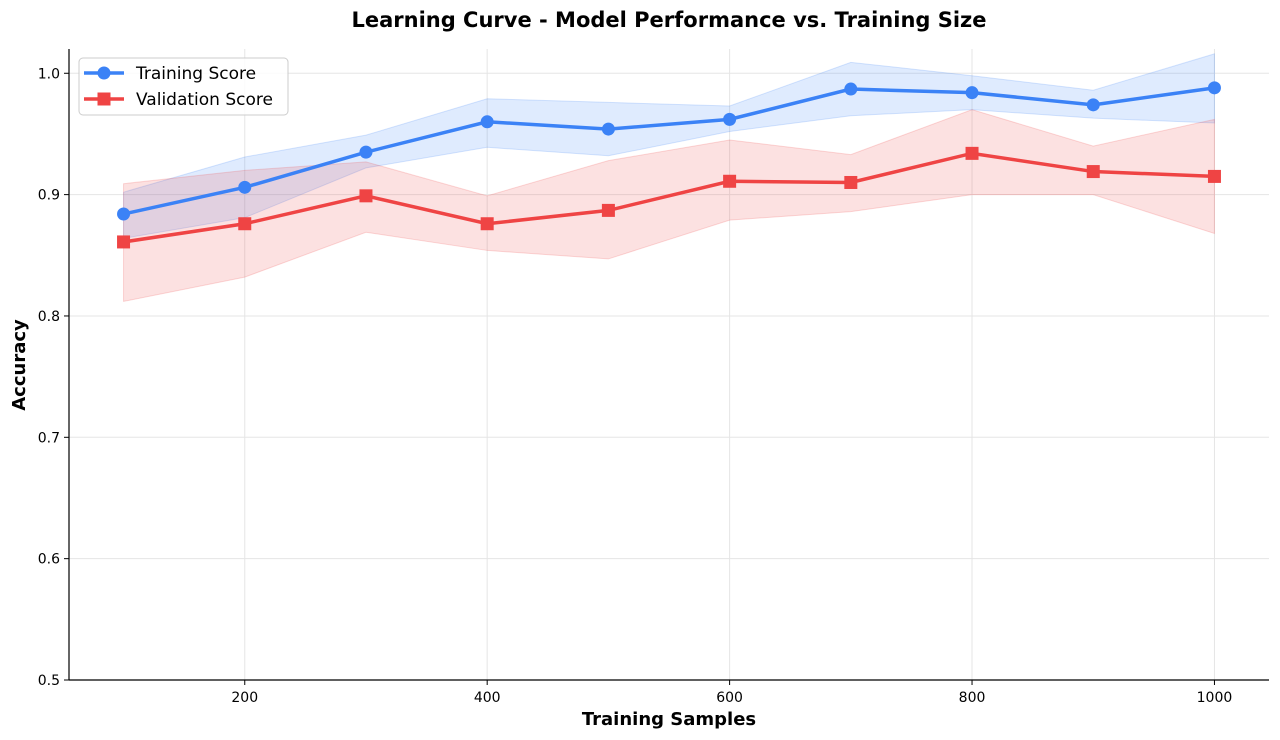 This screenshot has width=1280, height=740. What do you see at coordinates (487, 698) in the screenshot?
I see `x-tick-label: 400` at bounding box center [487, 698].